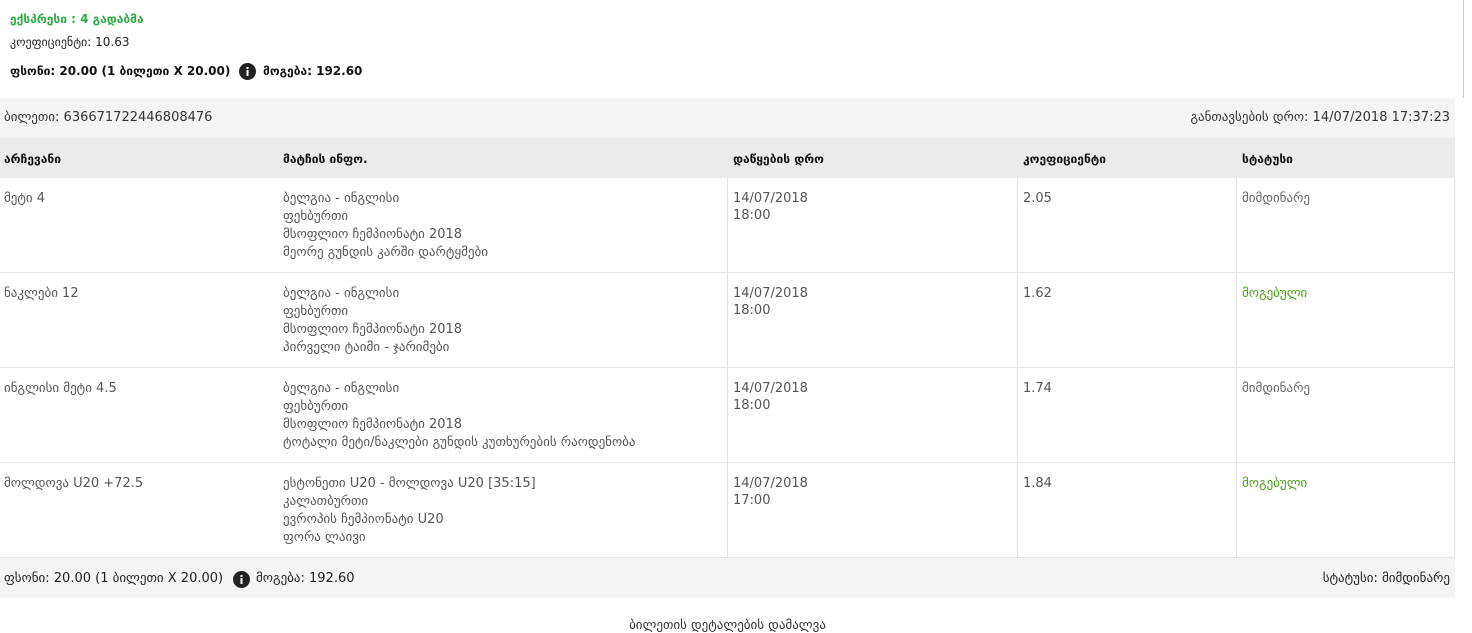 The height and width of the screenshot is (633, 1472). What do you see at coordinates (60, 388) in the screenshot?
I see `selection: ინგლისი მეტი 4.5` at bounding box center [60, 388].